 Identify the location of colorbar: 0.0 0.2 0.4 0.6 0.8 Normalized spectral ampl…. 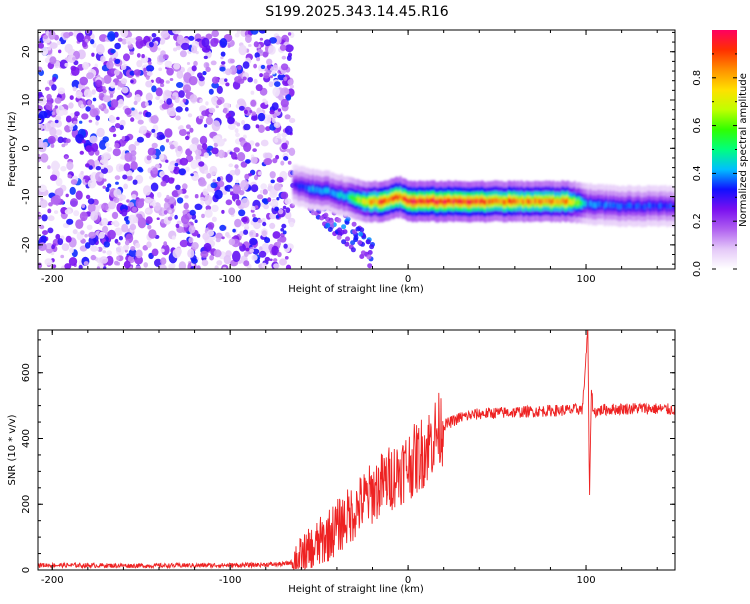
(720, 153).